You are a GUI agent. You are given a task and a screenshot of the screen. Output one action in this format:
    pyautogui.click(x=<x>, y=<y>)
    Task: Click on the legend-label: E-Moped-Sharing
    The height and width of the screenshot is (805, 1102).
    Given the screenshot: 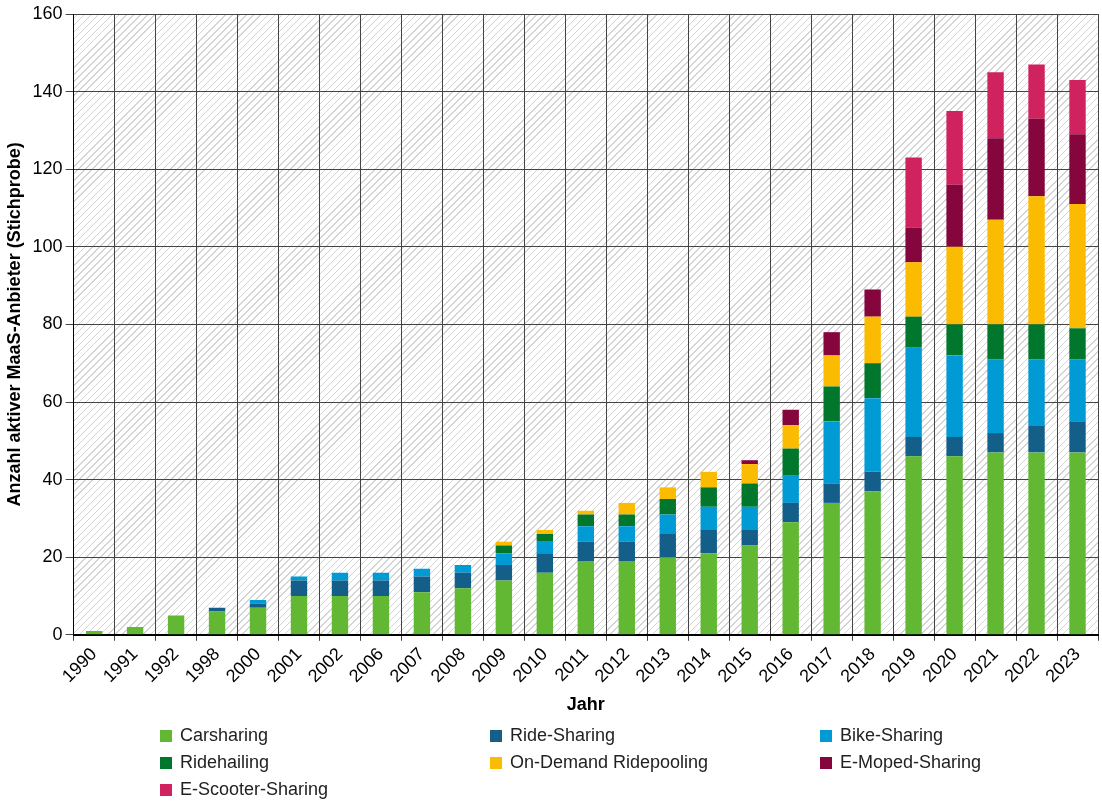 What is the action you would take?
    pyautogui.click(x=911, y=762)
    